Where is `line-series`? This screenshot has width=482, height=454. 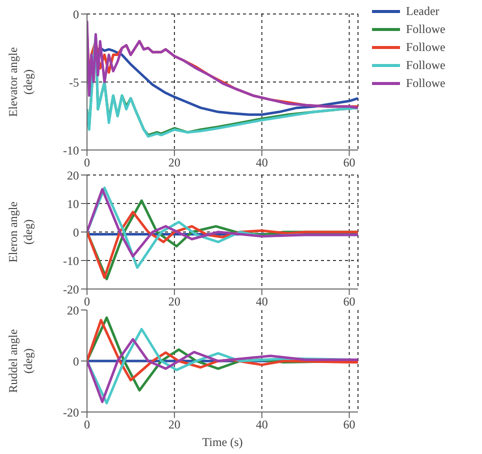 line-series is located at coordinates (222, 223).